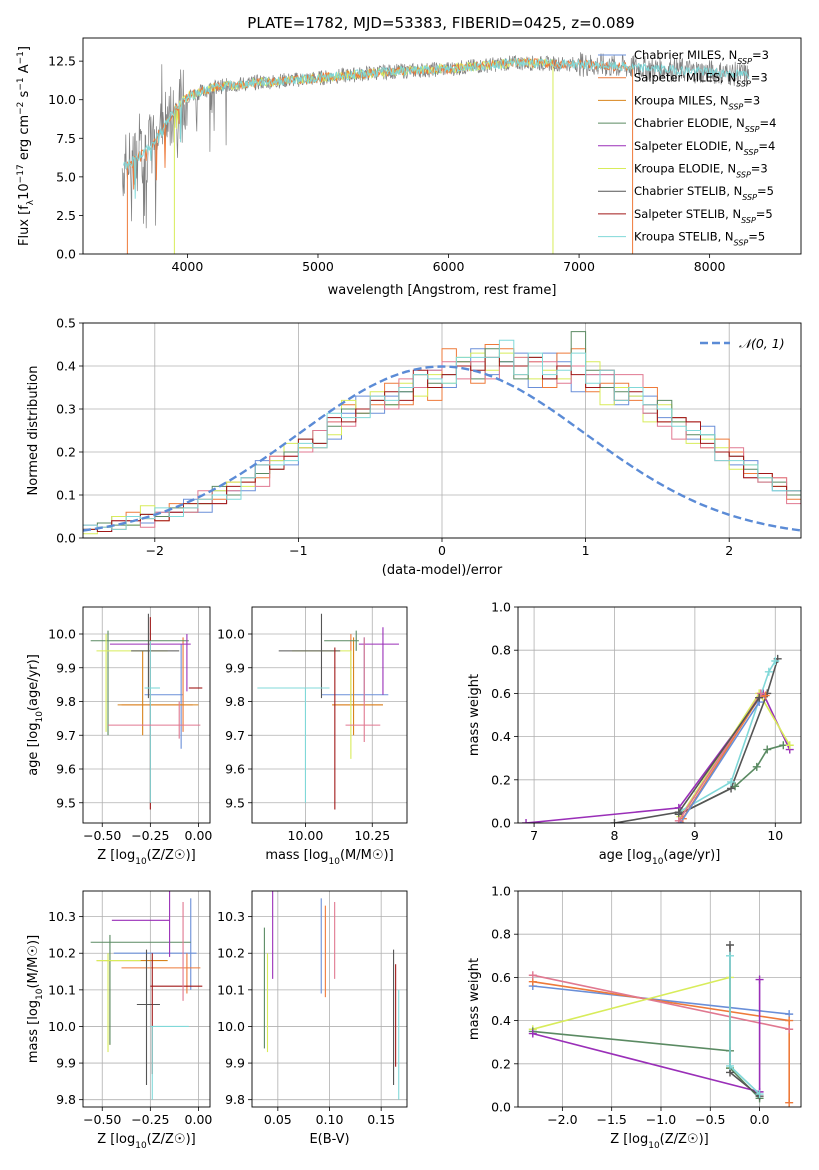  Describe the element at coordinates (66, 409) in the screenshot. I see `y-tick-label: 0.3` at that location.